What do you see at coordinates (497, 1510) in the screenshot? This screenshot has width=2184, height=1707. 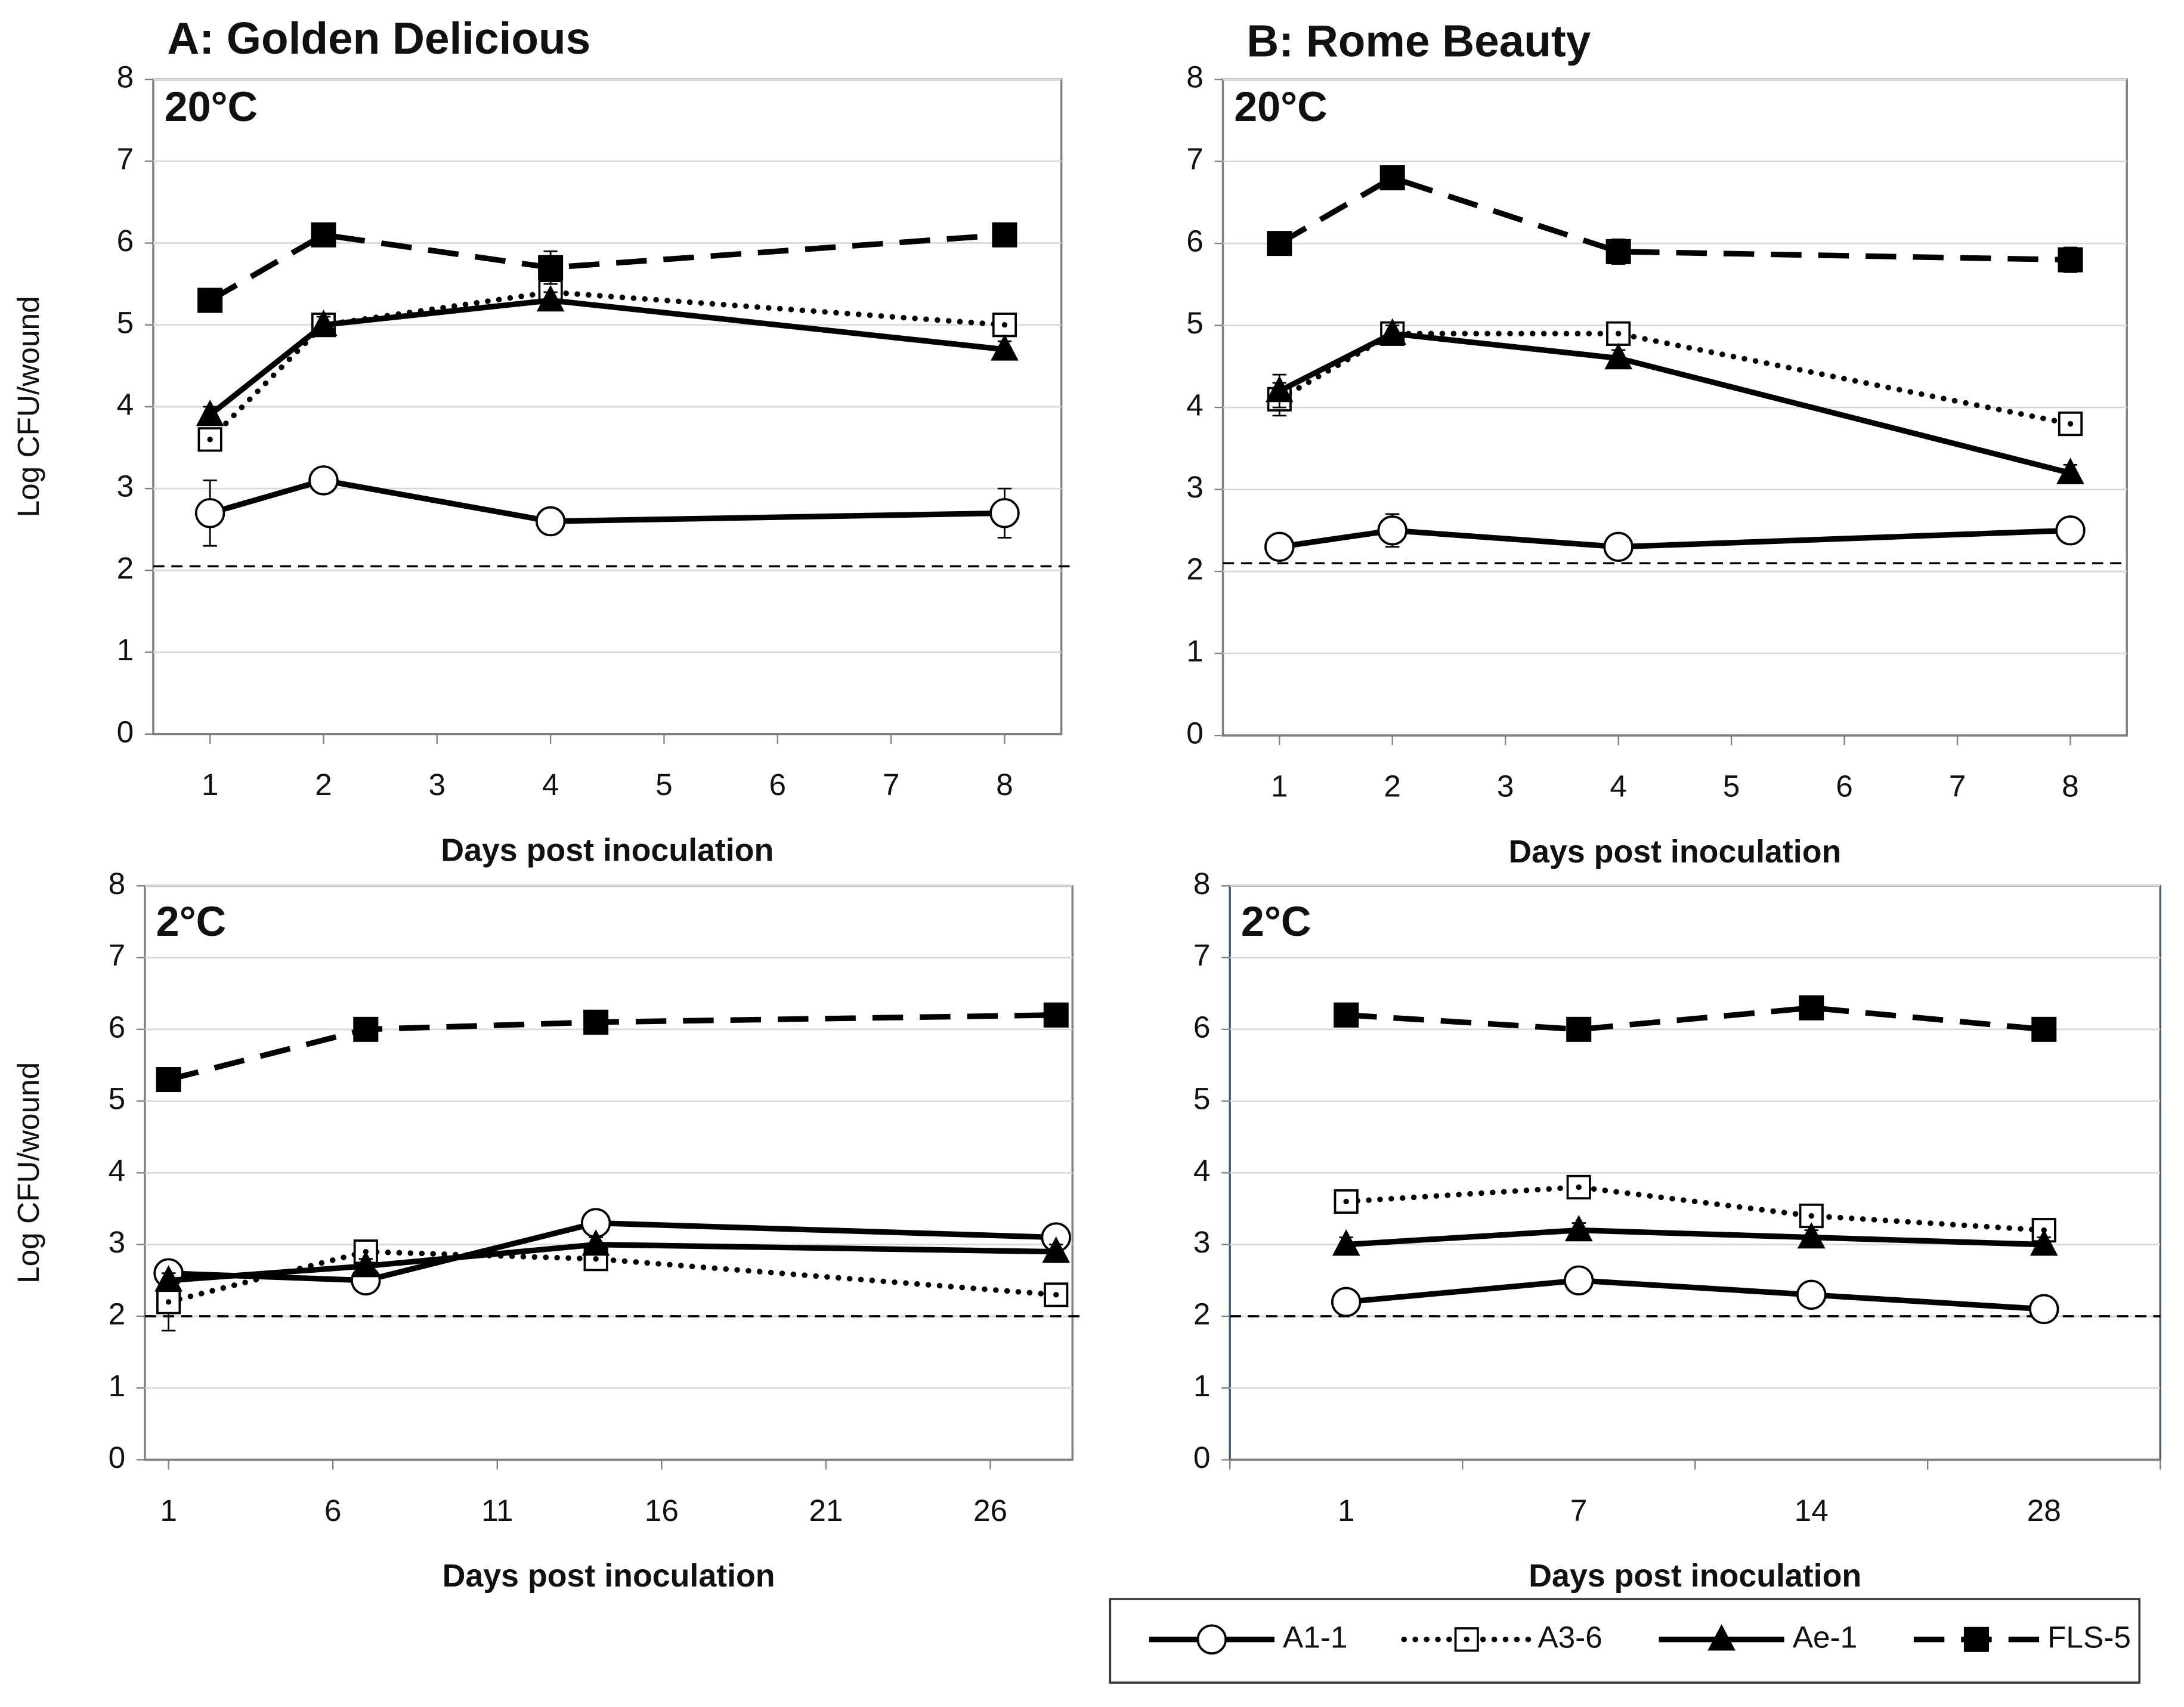 I see `x-tick-label: 11` at bounding box center [497, 1510].